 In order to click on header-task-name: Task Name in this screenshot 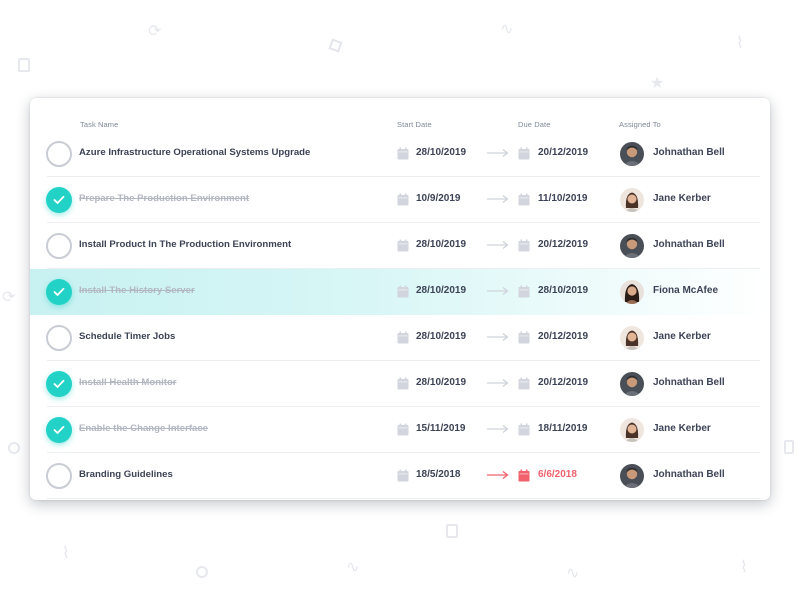, I will do `click(99, 124)`.